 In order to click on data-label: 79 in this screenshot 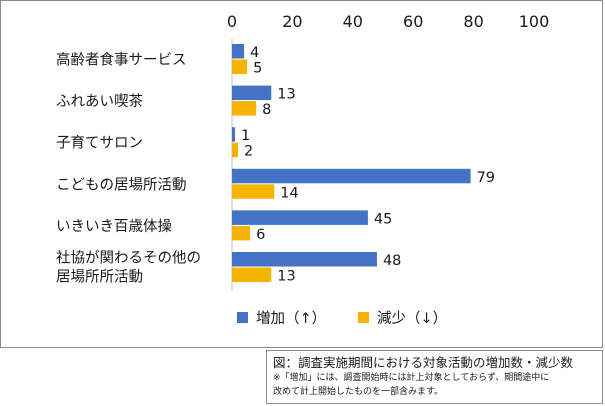, I will do `click(486, 178)`.